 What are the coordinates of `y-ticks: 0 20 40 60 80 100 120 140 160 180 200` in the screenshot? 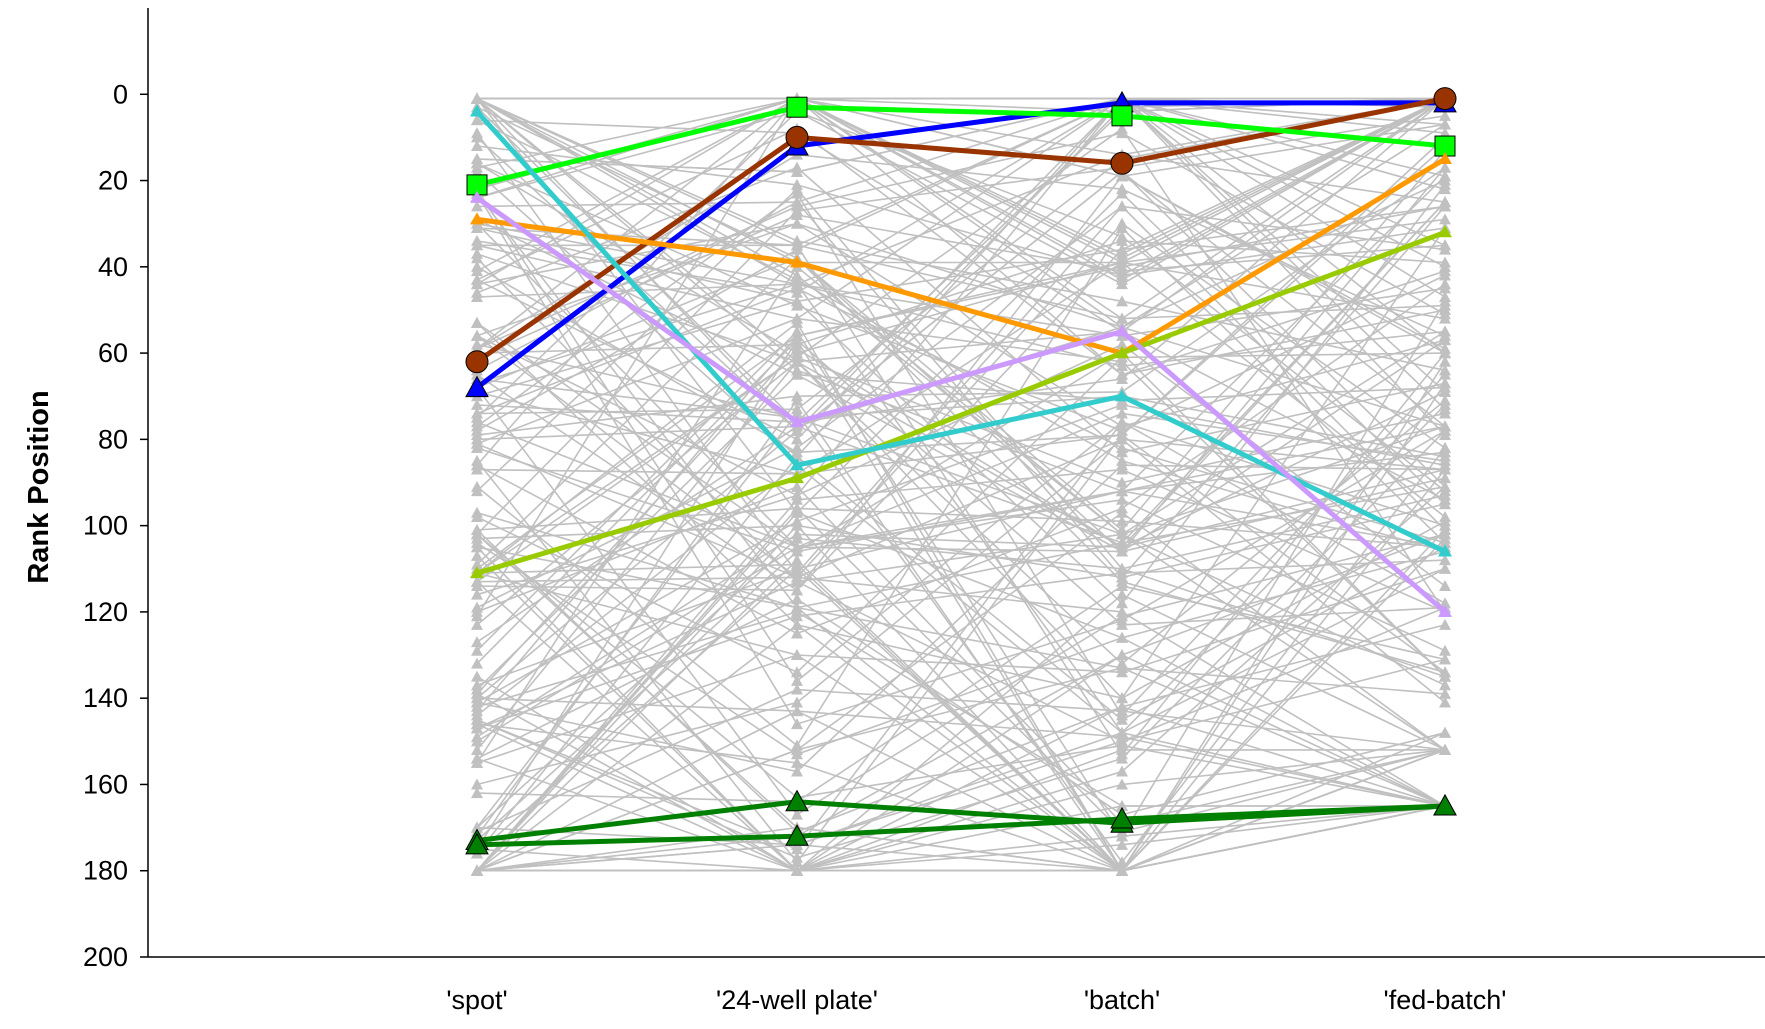 It's located at (115, 525).